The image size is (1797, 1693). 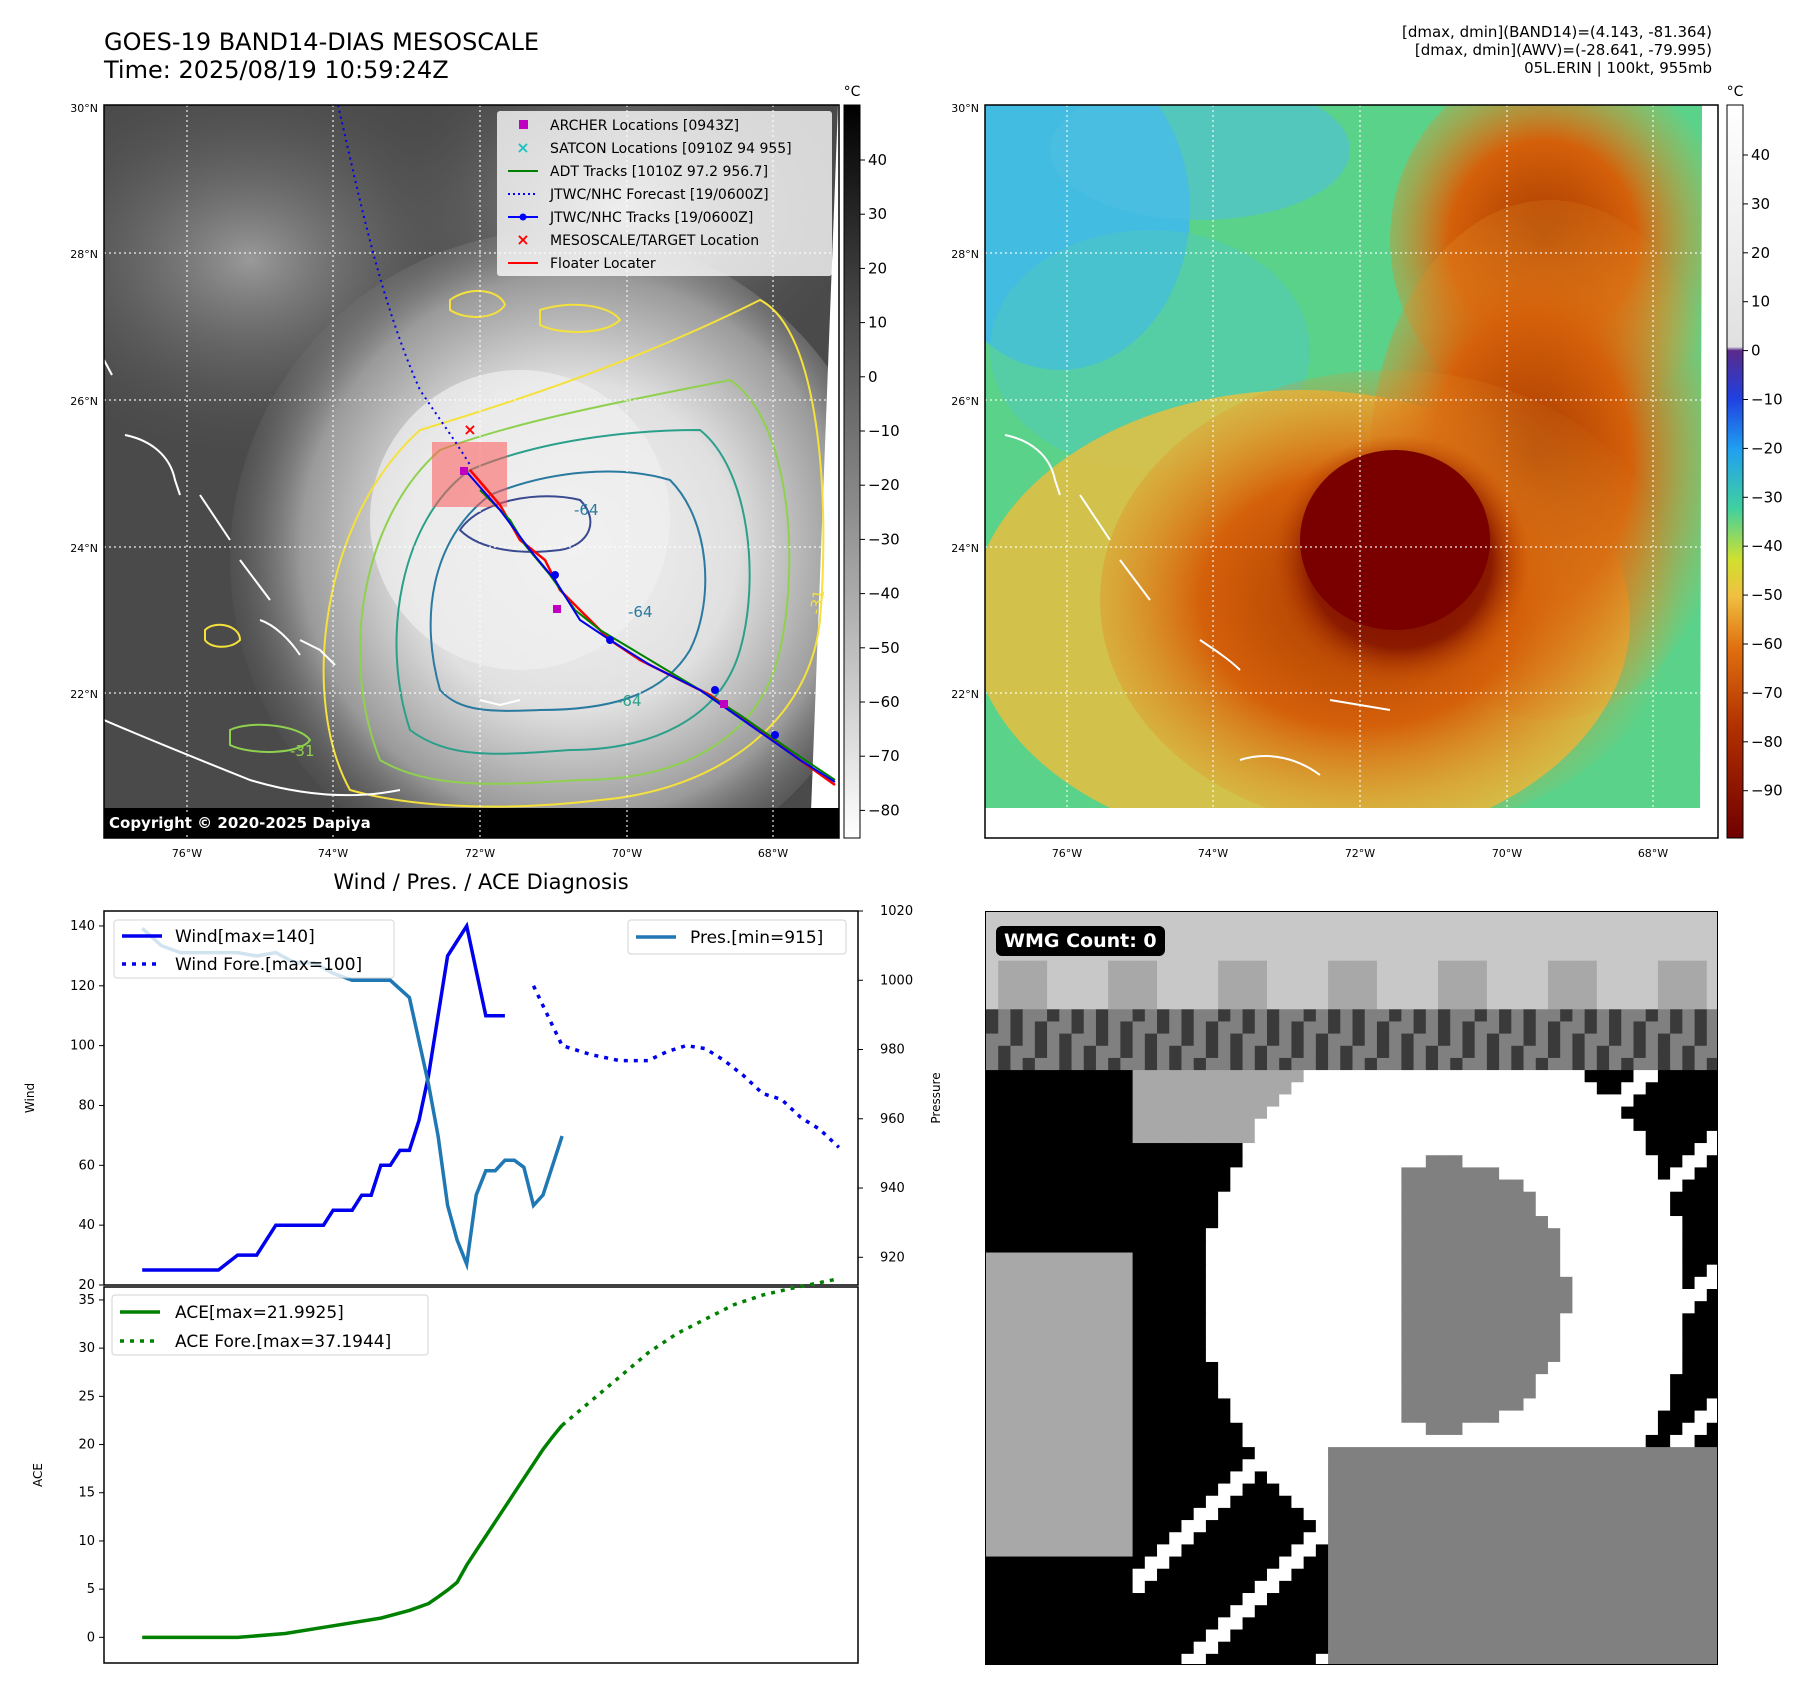 What do you see at coordinates (481, 1098) in the screenshot?
I see `wind-chart-frame` at bounding box center [481, 1098].